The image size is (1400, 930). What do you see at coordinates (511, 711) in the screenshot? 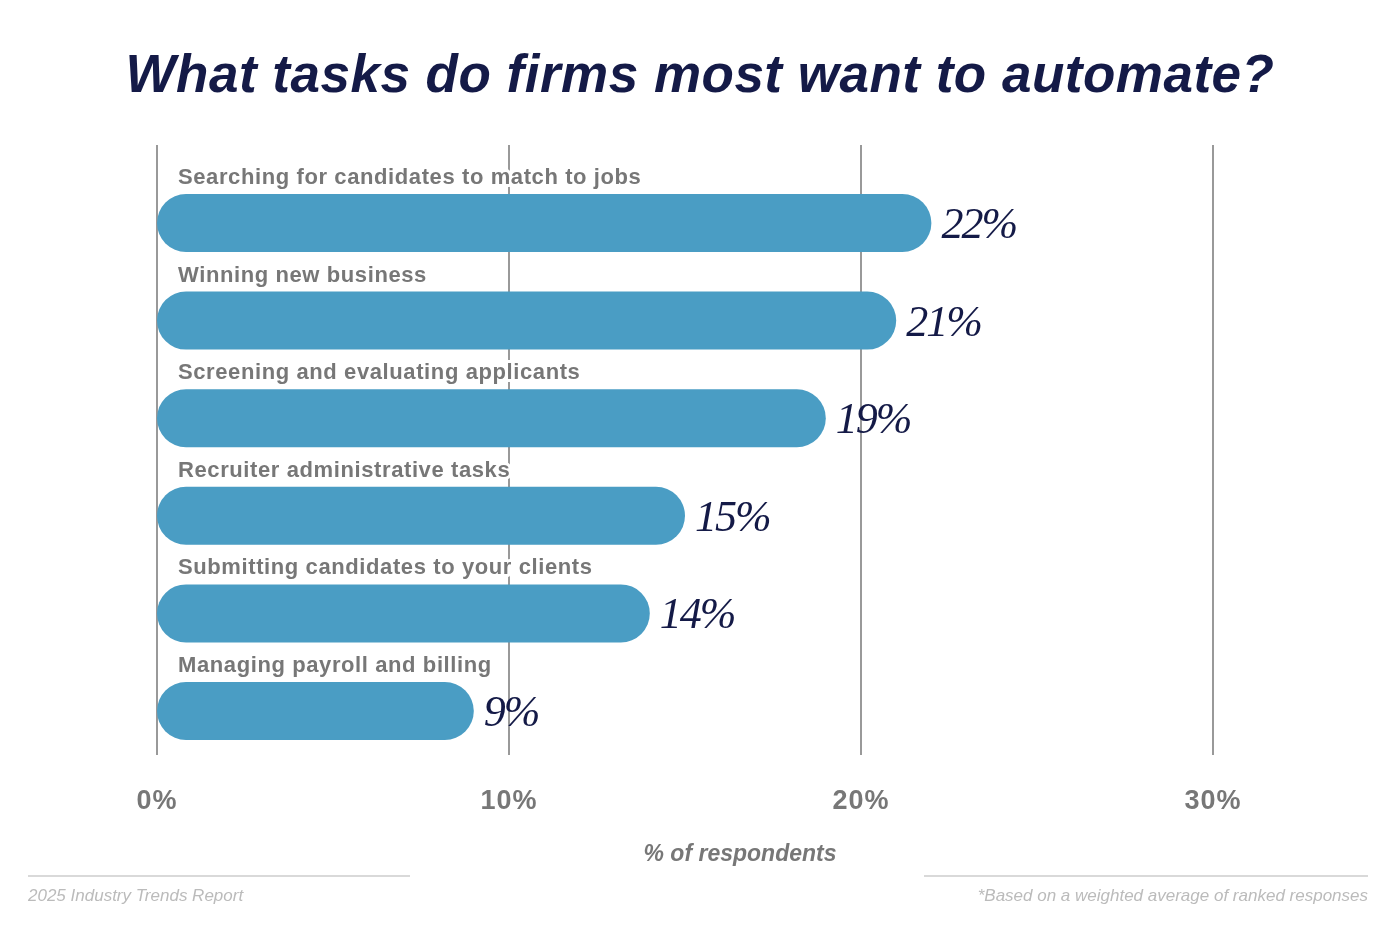
I see `data-label: 9%` at bounding box center [511, 711].